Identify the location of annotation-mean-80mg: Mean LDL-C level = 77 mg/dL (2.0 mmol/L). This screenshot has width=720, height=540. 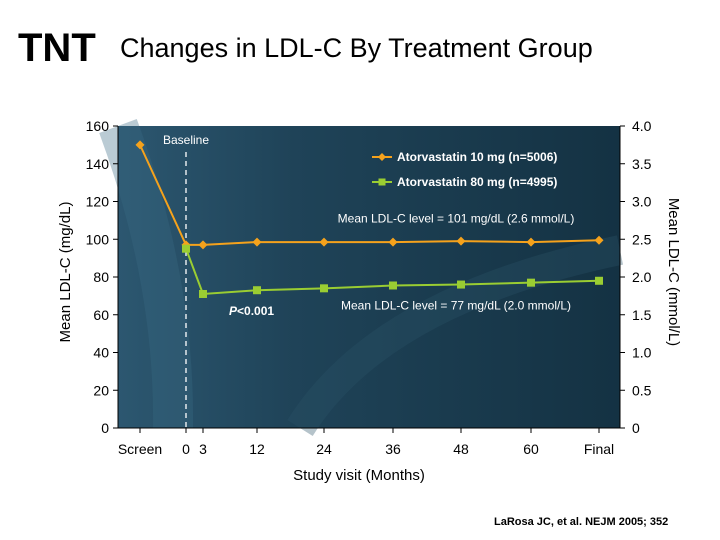
(456, 305).